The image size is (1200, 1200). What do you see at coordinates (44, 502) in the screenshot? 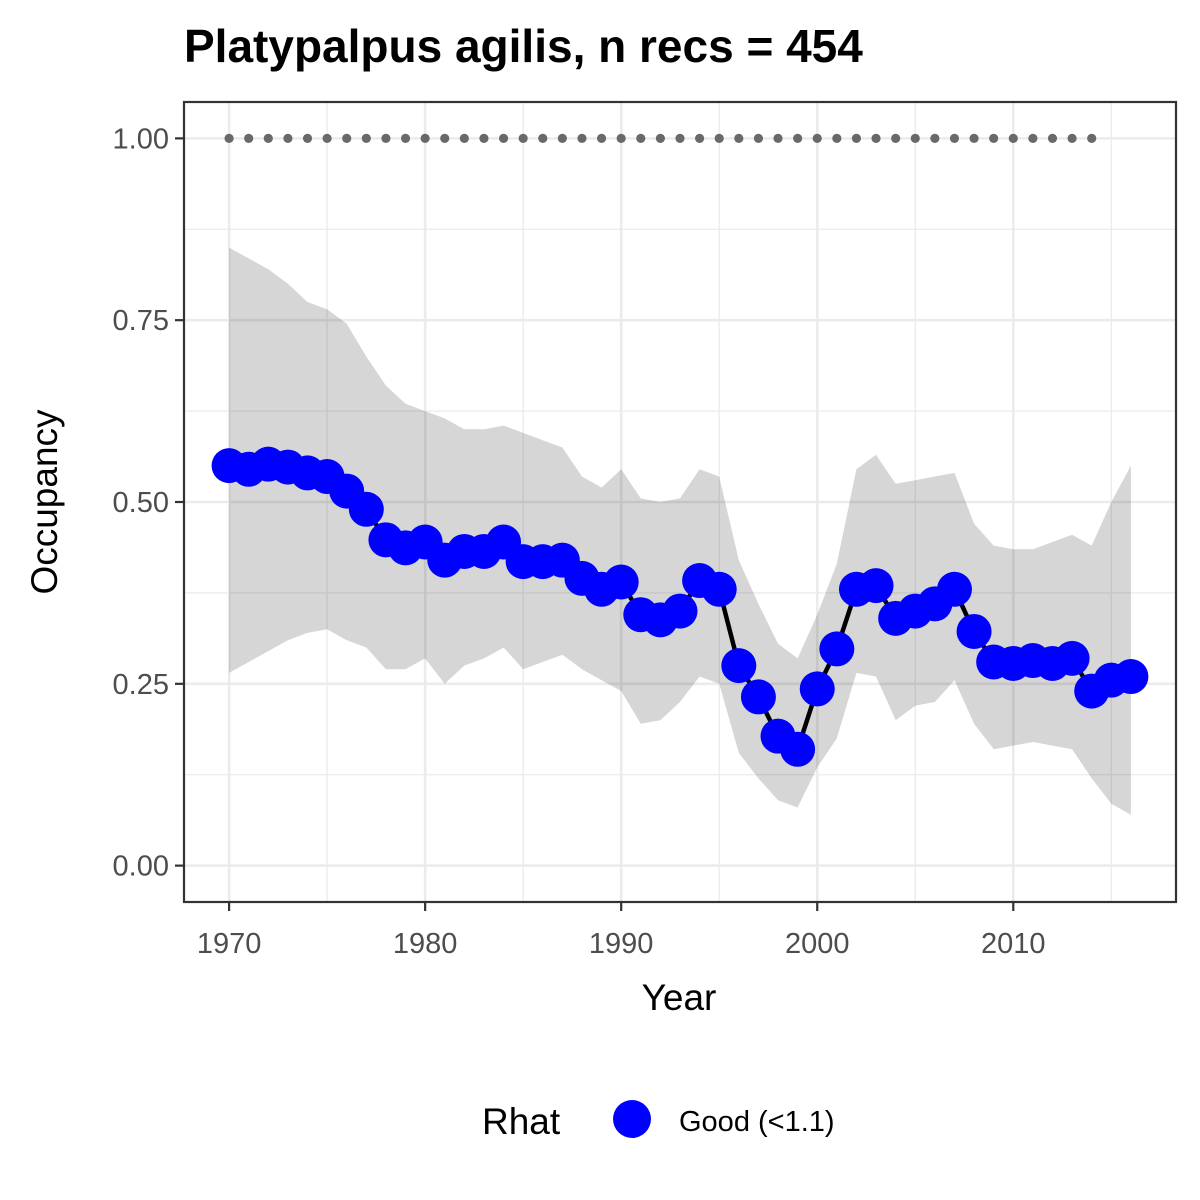
I see `y-axis-title: Occupancy` at bounding box center [44, 502].